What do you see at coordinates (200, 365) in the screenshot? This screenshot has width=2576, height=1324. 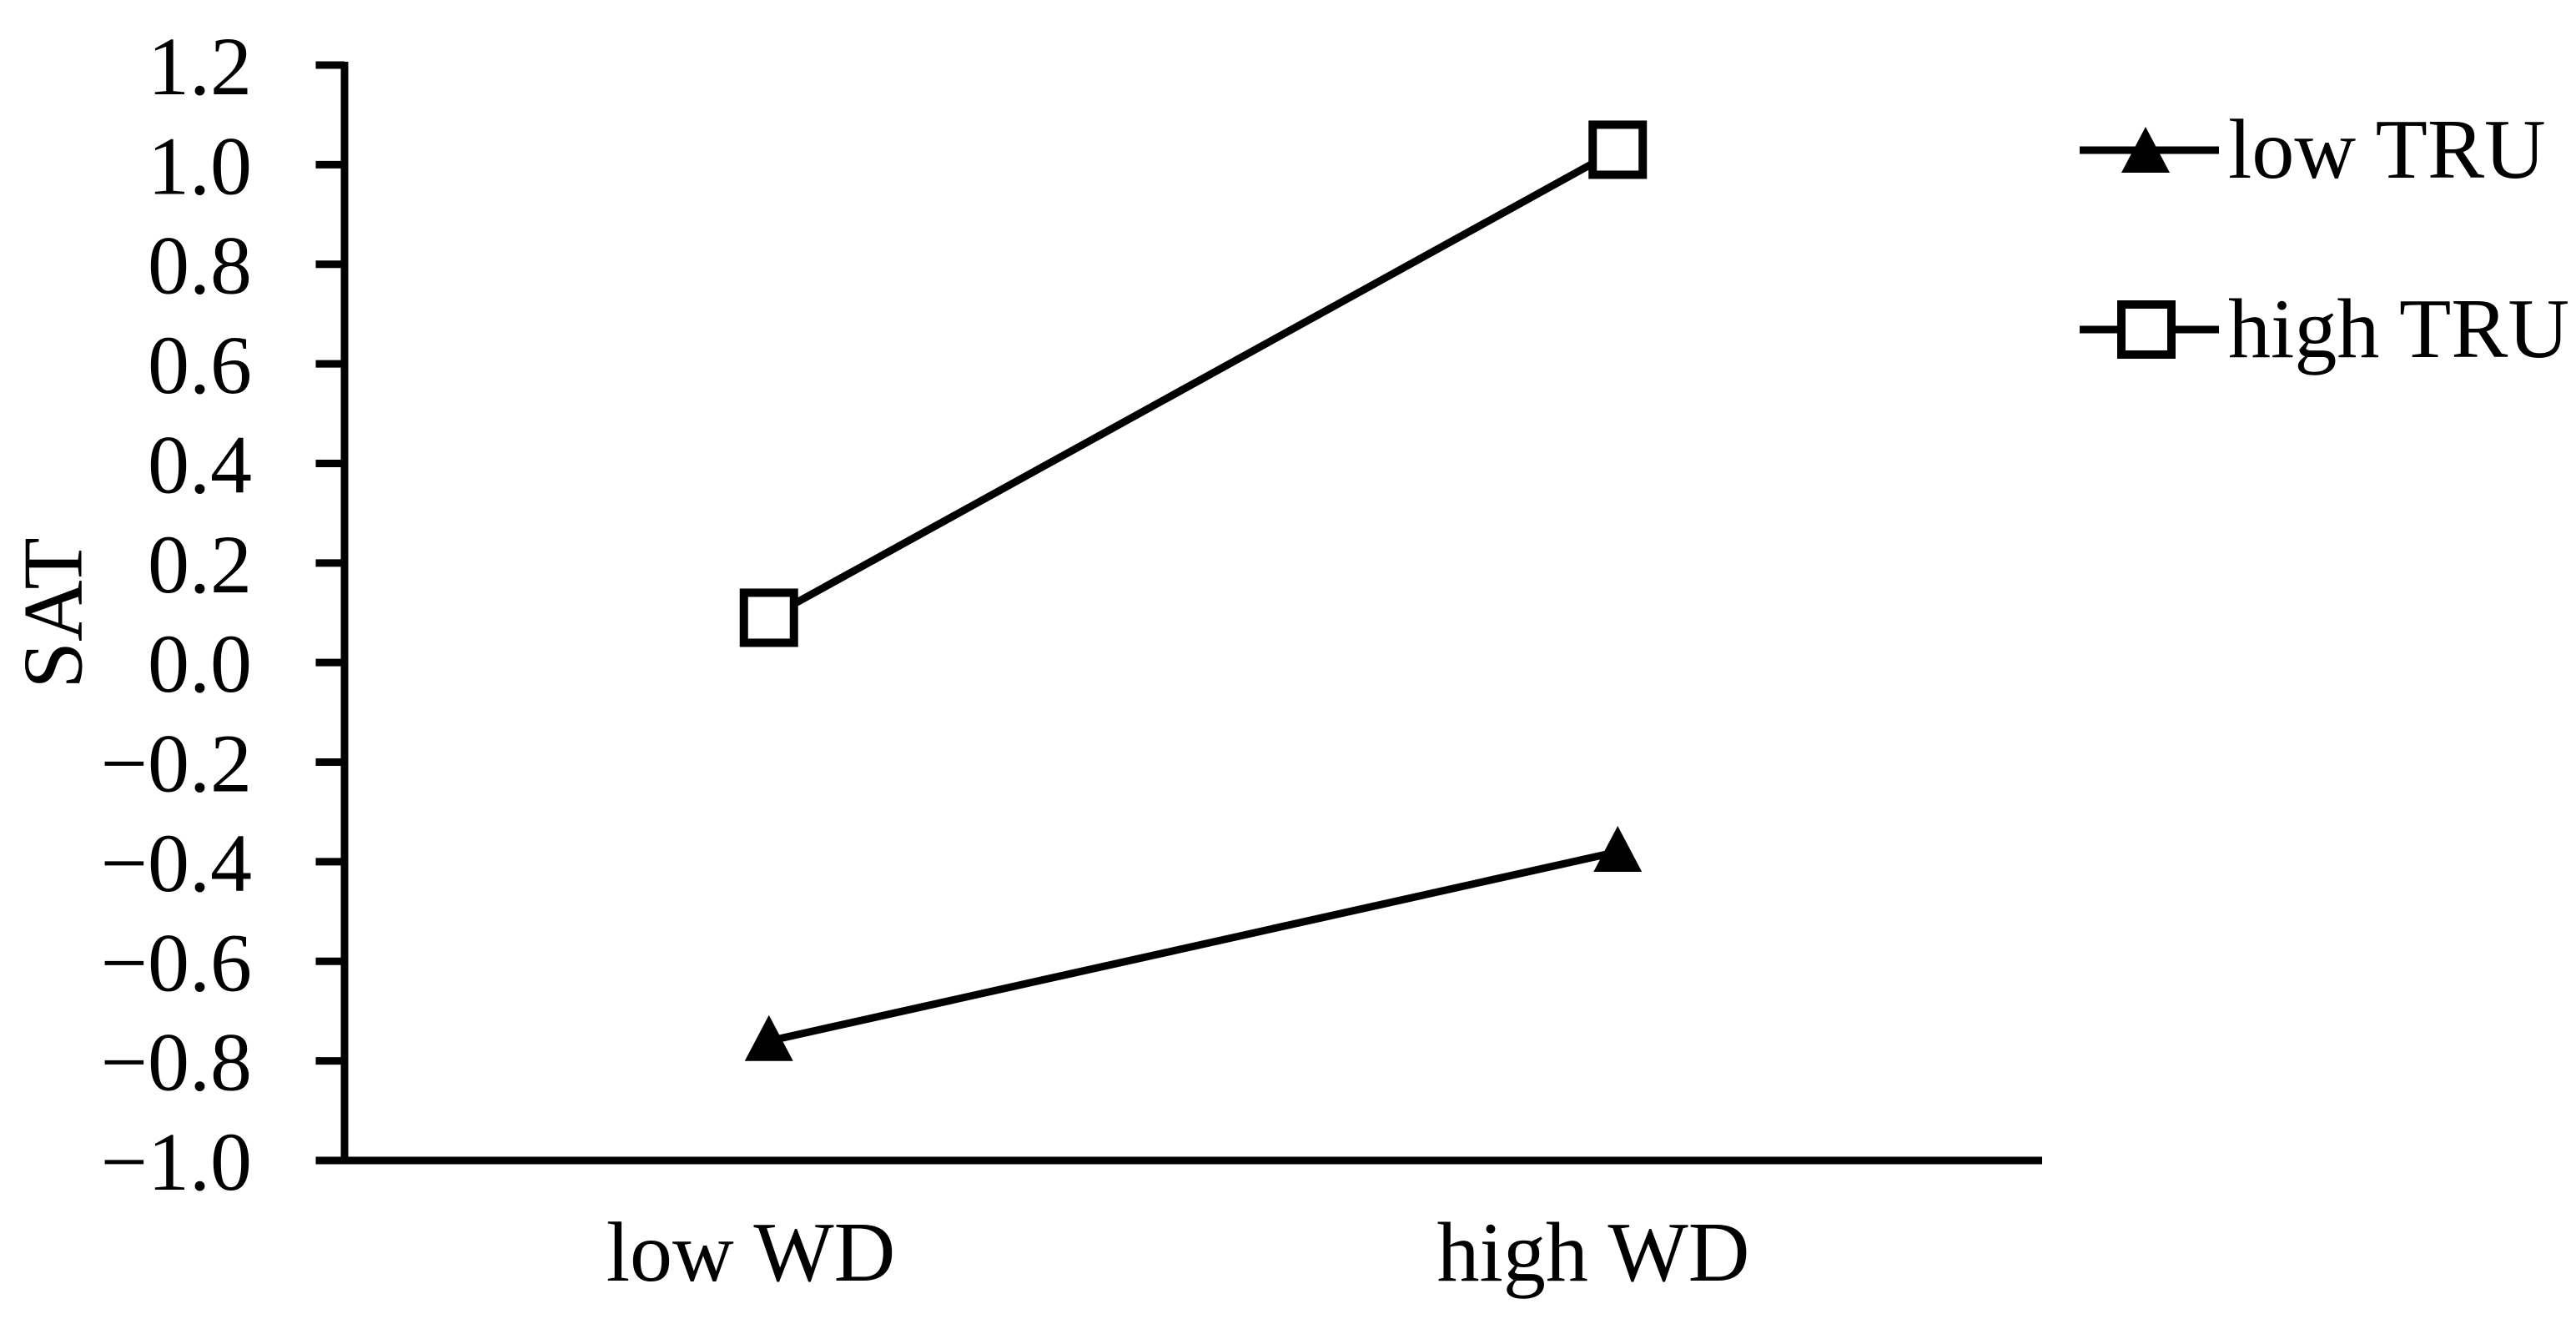 I see `y-tick-label: 0.6` at bounding box center [200, 365].